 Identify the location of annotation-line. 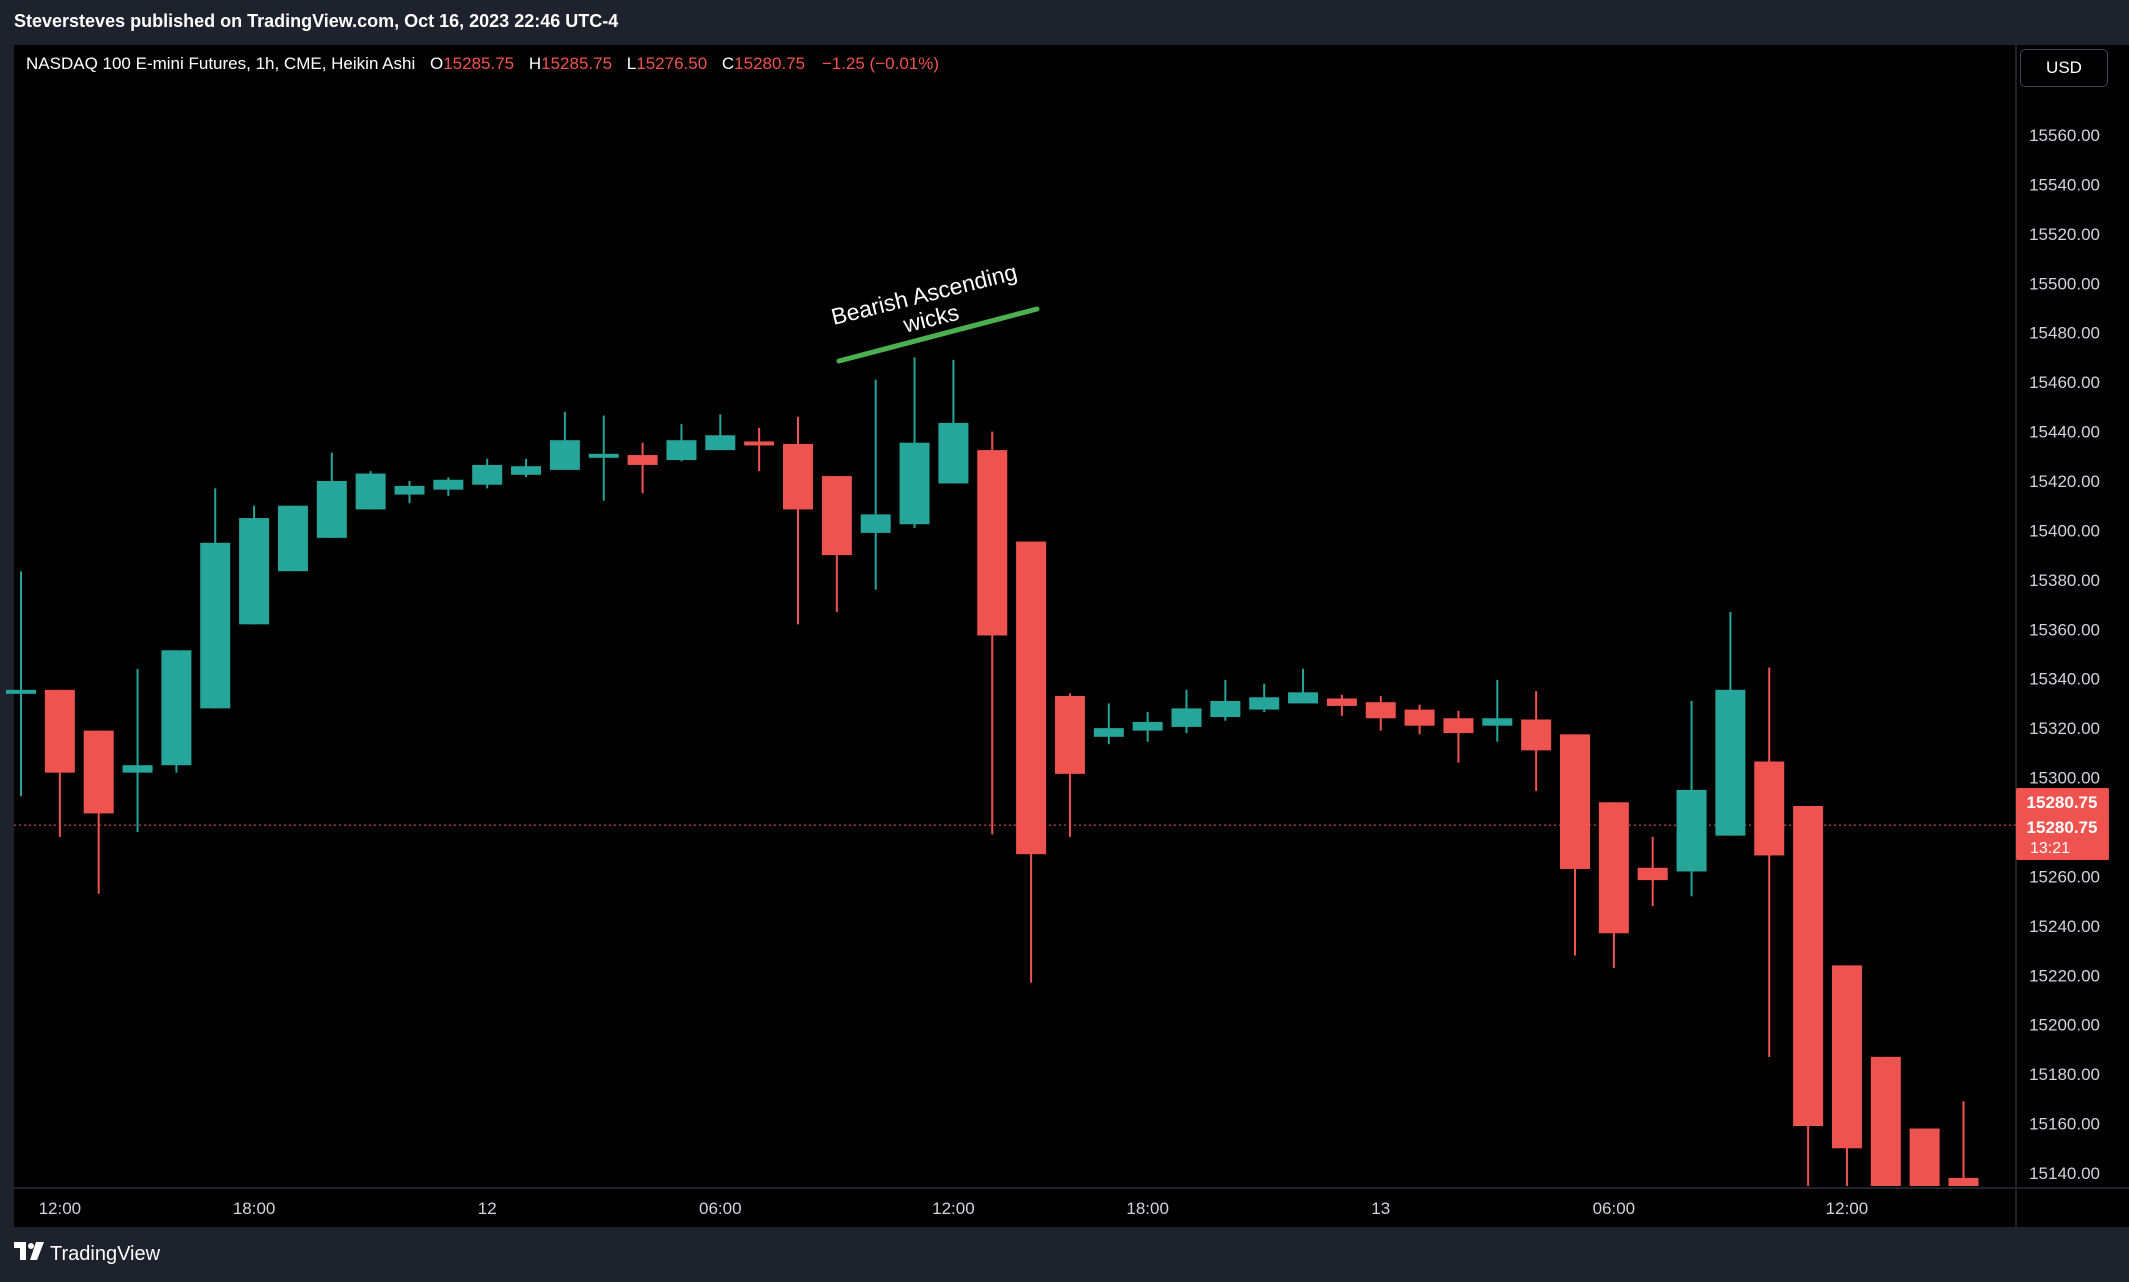
(938, 335).